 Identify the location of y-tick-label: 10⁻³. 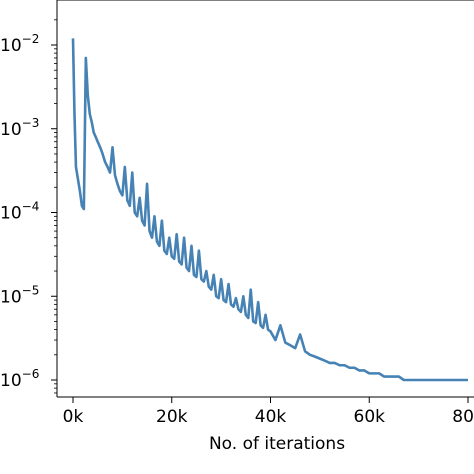
(19, 128).